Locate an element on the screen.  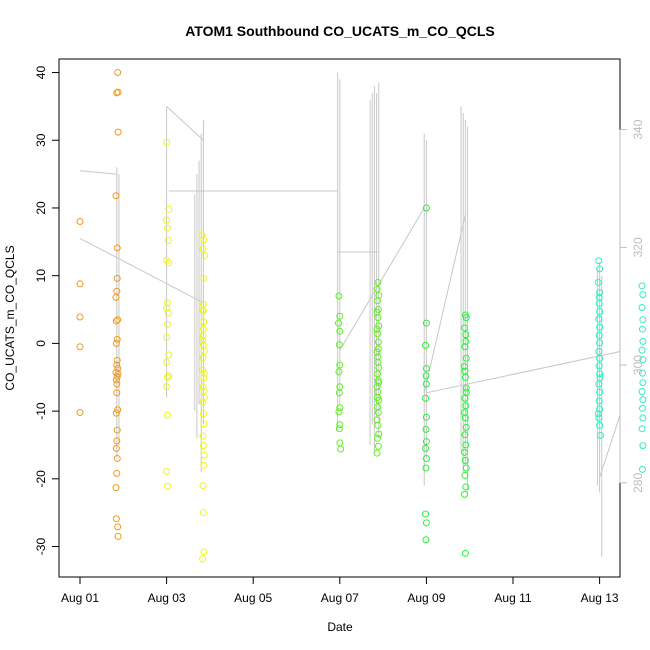
chart-title: ATOM1 Southbound CO_UCATS_m_CO_QCLS is located at coordinates (340, 31).